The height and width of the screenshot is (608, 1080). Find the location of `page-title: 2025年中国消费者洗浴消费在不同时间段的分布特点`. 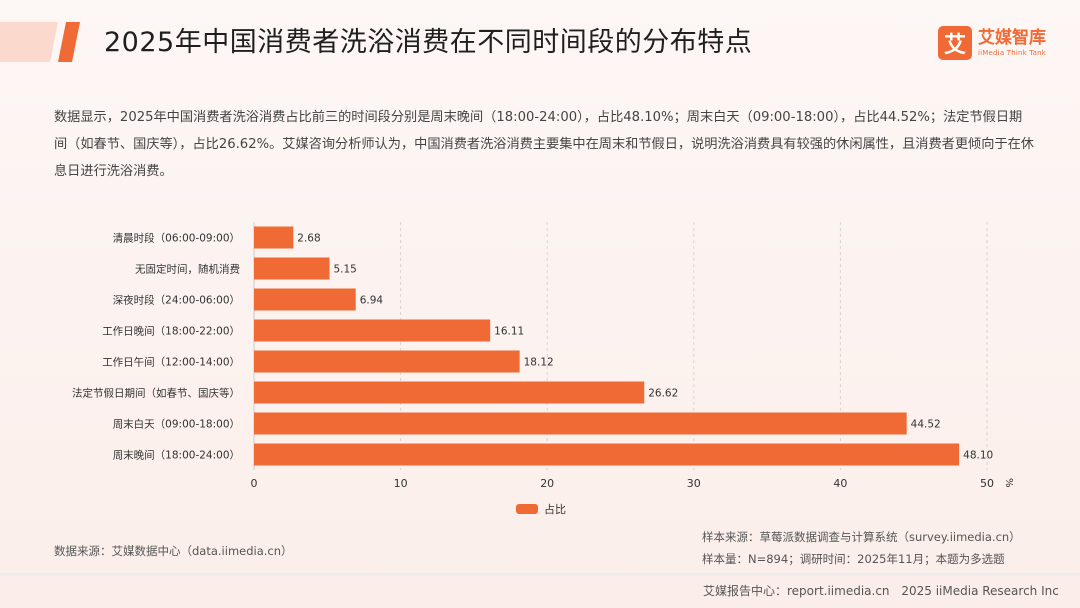

page-title: 2025年中国消费者洗浴消费在不同时间段的分布特点 is located at coordinates (428, 42).